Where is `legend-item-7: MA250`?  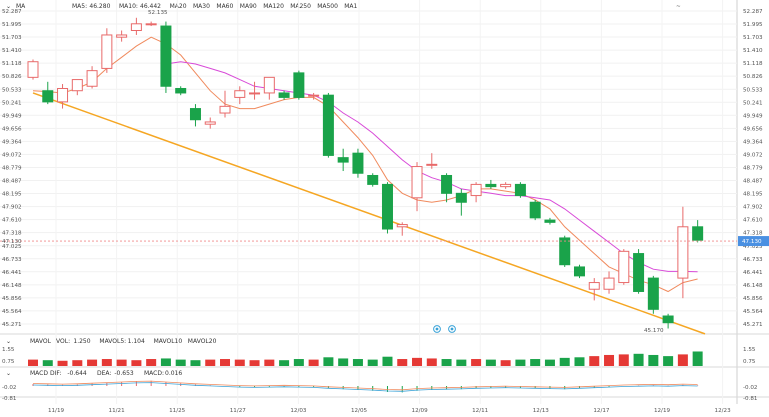 legend-item-7: MA250 is located at coordinates (300, 6).